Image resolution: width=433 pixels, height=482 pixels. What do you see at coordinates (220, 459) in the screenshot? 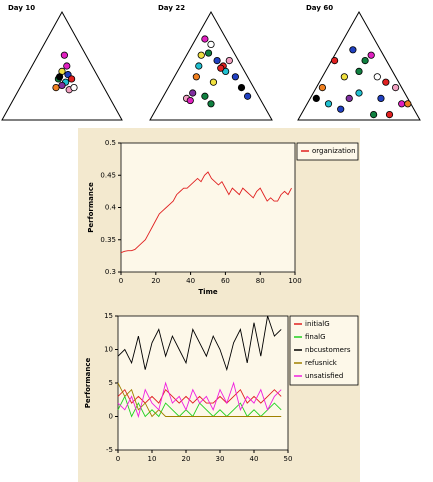
I see `x-tick-label: 30` at bounding box center [220, 459].